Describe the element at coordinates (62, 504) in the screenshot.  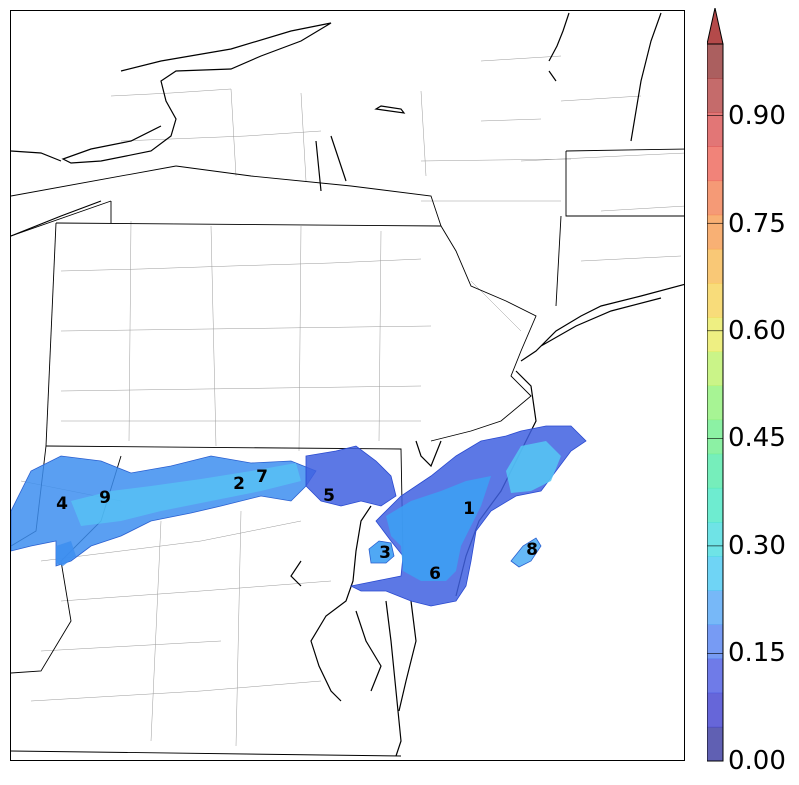
I see `region-label-4: 4` at that location.